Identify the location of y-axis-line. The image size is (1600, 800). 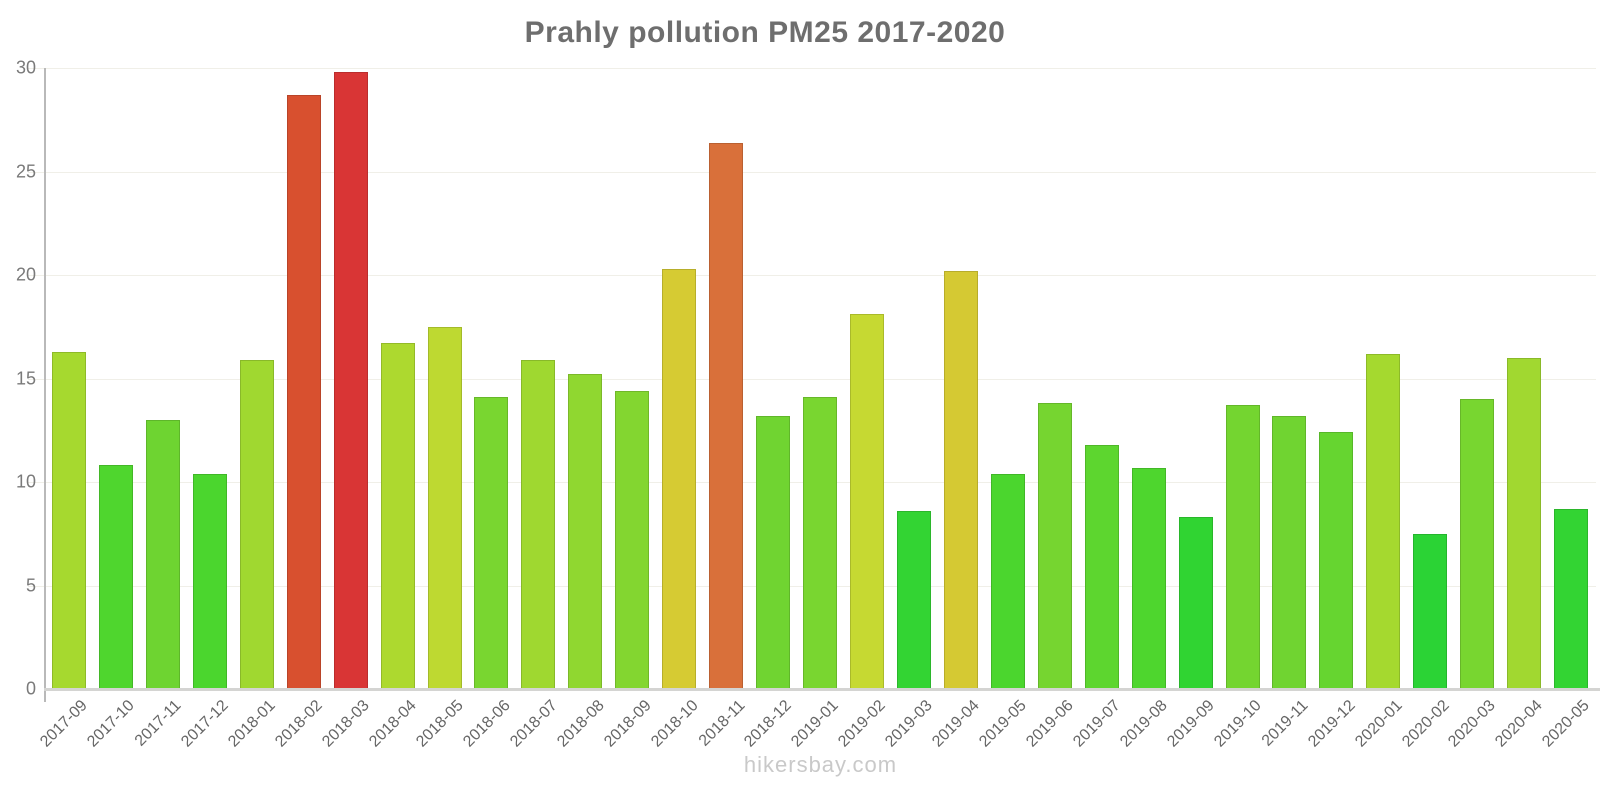
(45, 385).